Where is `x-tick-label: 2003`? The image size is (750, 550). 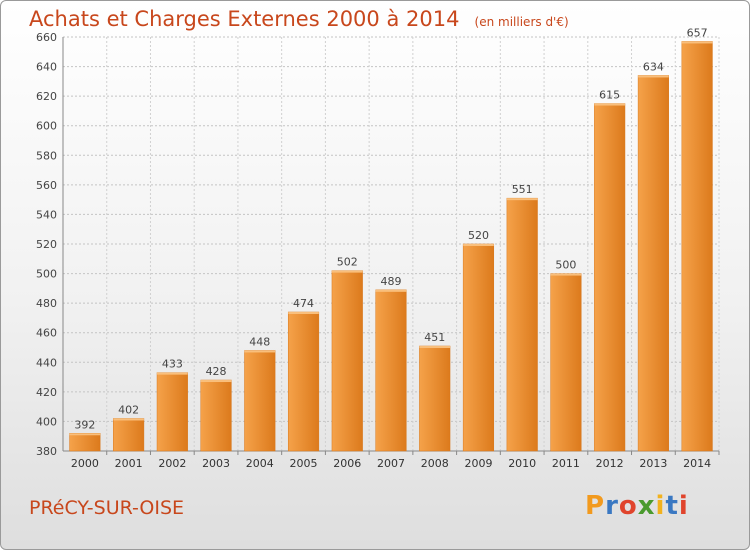
x-tick-label: 2003 is located at coordinates (216, 463).